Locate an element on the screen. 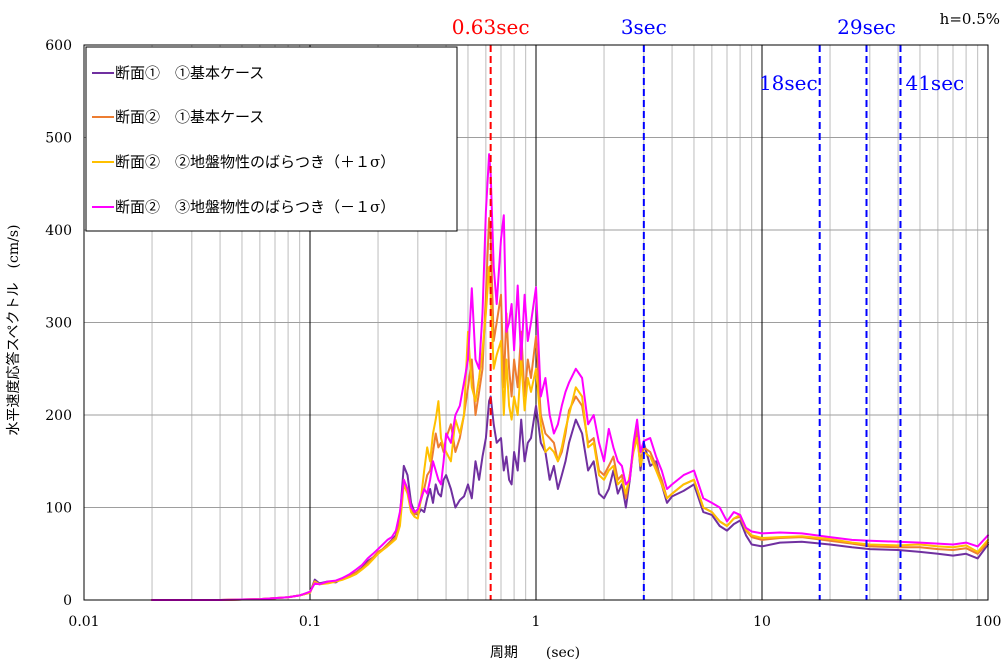 This screenshot has width=1007, height=666. y-axis-label: 水平速度応答スペクトル (cm/s) is located at coordinates (13, 330).